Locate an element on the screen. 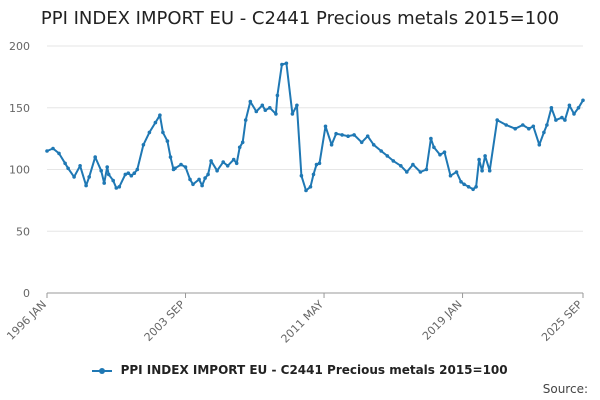  x-tick-label: 2019 JAN is located at coordinates (442, 320).